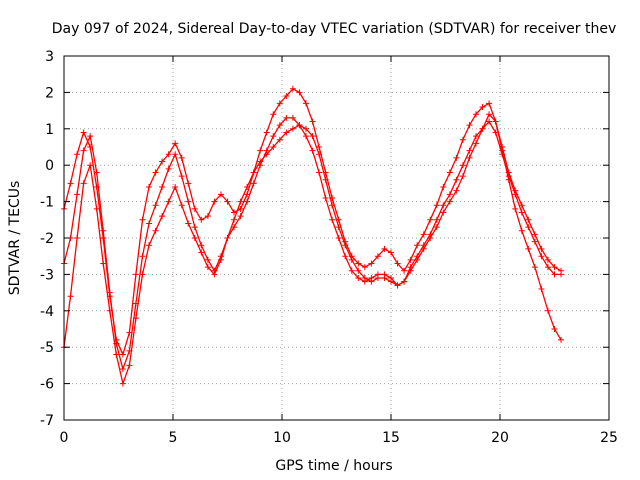 The width and height of the screenshot is (640, 480). What do you see at coordinates (173, 438) in the screenshot?
I see `x-tick-label: 5` at bounding box center [173, 438].